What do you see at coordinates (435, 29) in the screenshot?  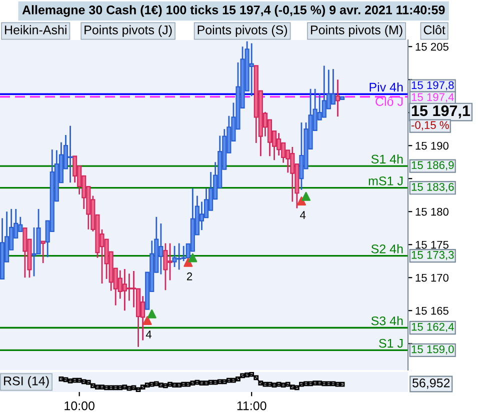 I see `text: Clôt` at bounding box center [435, 29].